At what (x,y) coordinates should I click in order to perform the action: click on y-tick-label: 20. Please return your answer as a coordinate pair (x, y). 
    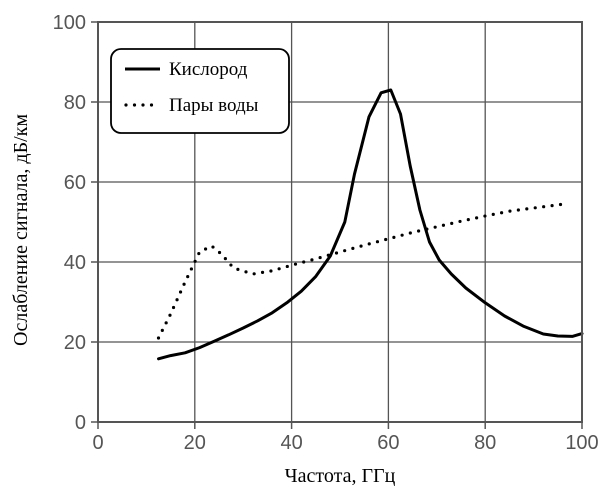
    Looking at the image, I should click on (75, 343).